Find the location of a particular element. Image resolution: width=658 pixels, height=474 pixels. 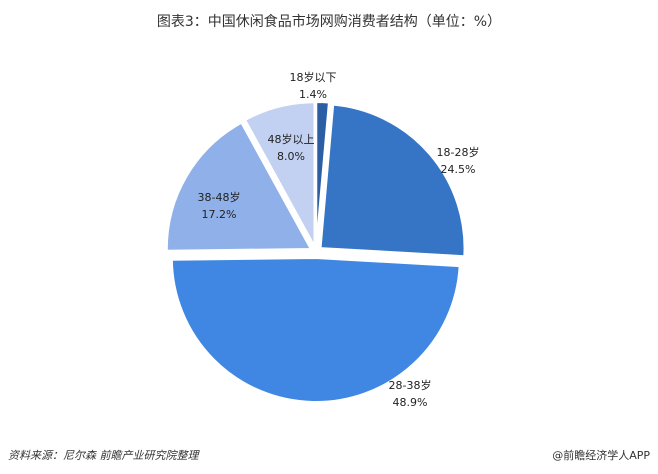

value-label: 17.2% is located at coordinates (219, 214).